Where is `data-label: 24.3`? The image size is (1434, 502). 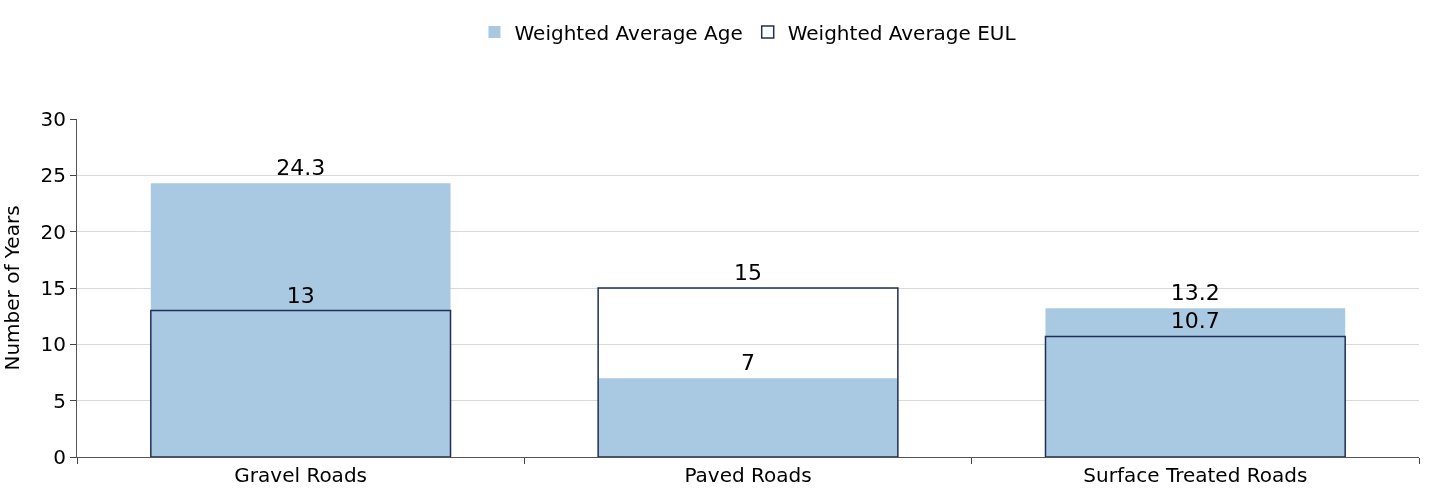 data-label: 24.3 is located at coordinates (301, 168).